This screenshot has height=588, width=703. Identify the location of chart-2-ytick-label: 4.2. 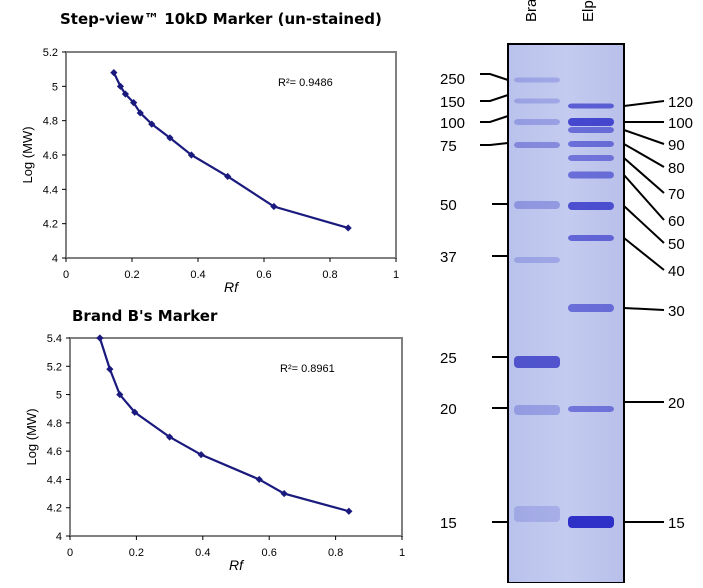
(54, 509).